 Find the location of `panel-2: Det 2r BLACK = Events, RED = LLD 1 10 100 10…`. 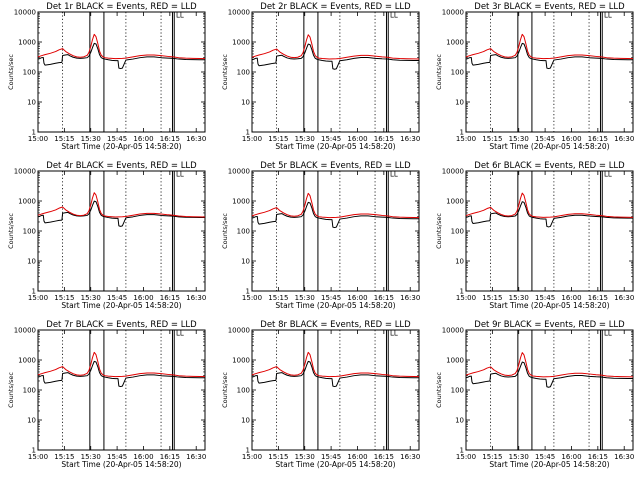

panel-2: Det 2r BLACK = Events, RED = LLD 1 10 100 10… is located at coordinates (320, 76).